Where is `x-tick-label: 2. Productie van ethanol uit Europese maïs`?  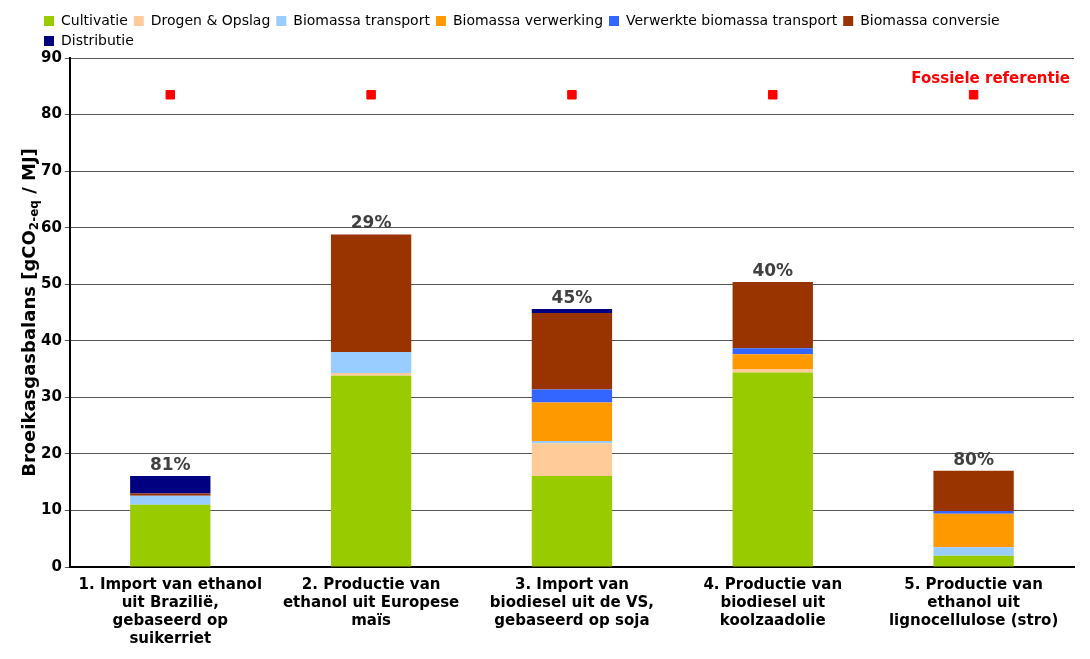
x-tick-label: 2. Productie van ethanol uit Europese maïs is located at coordinates (371, 601).